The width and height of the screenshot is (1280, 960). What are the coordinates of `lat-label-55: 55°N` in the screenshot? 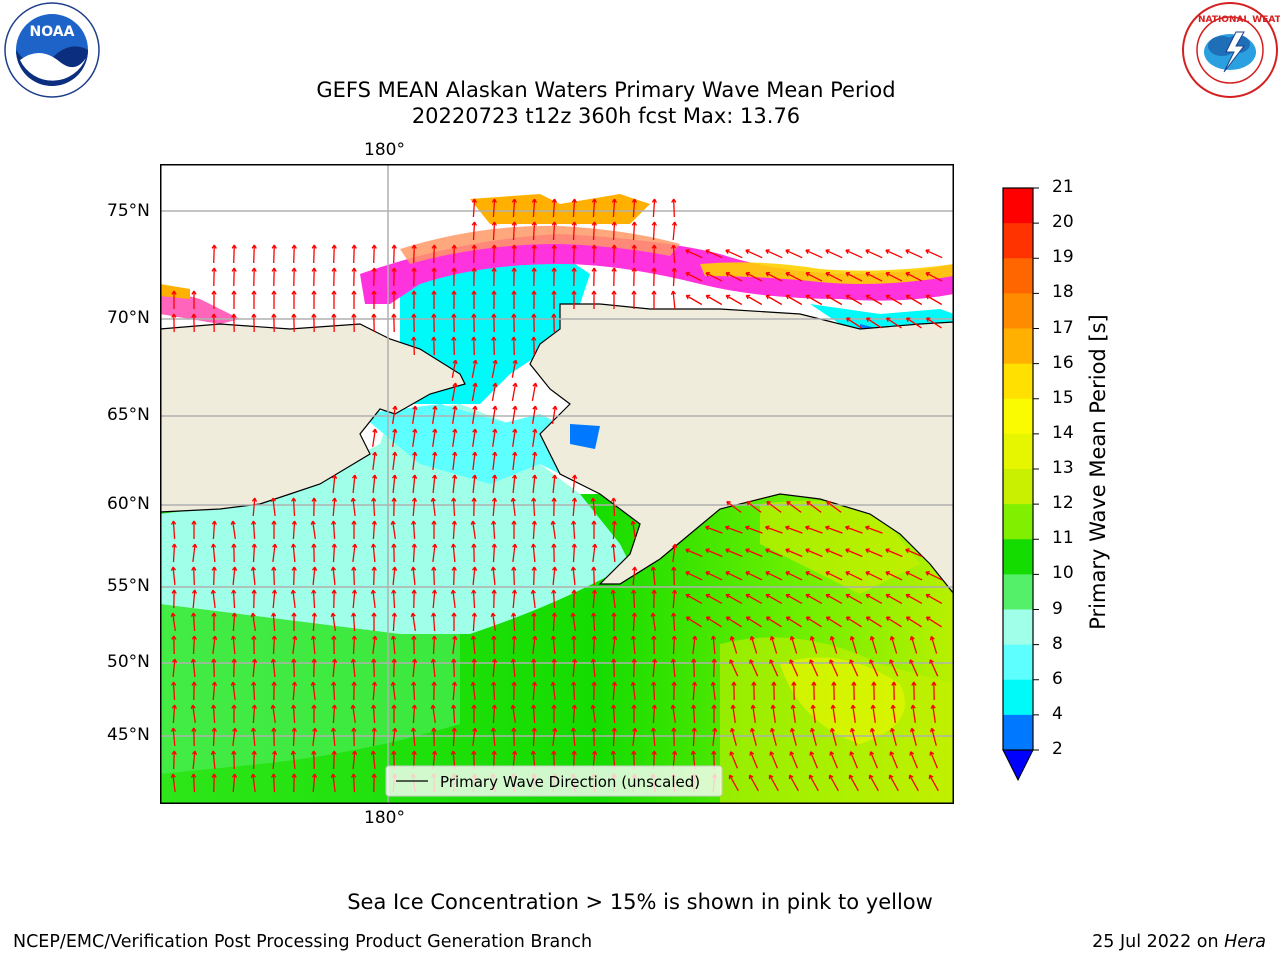 It's located at (128, 586).